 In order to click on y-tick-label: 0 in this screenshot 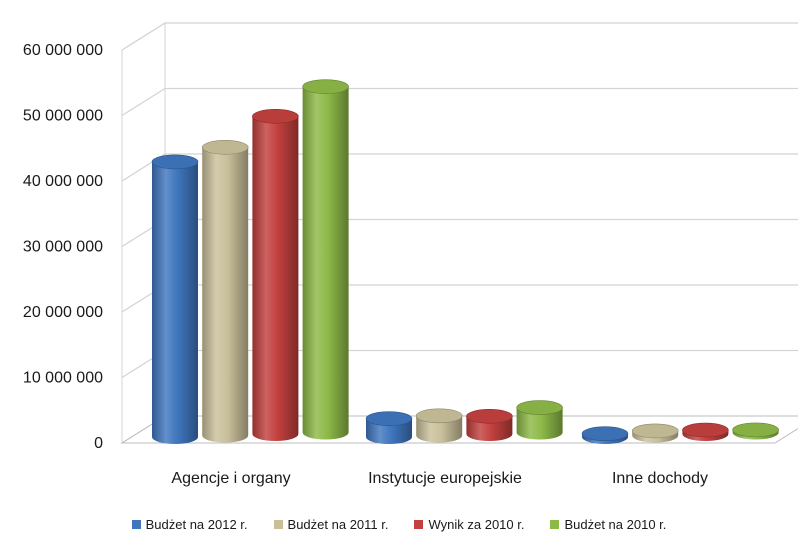, I will do `click(98, 443)`.